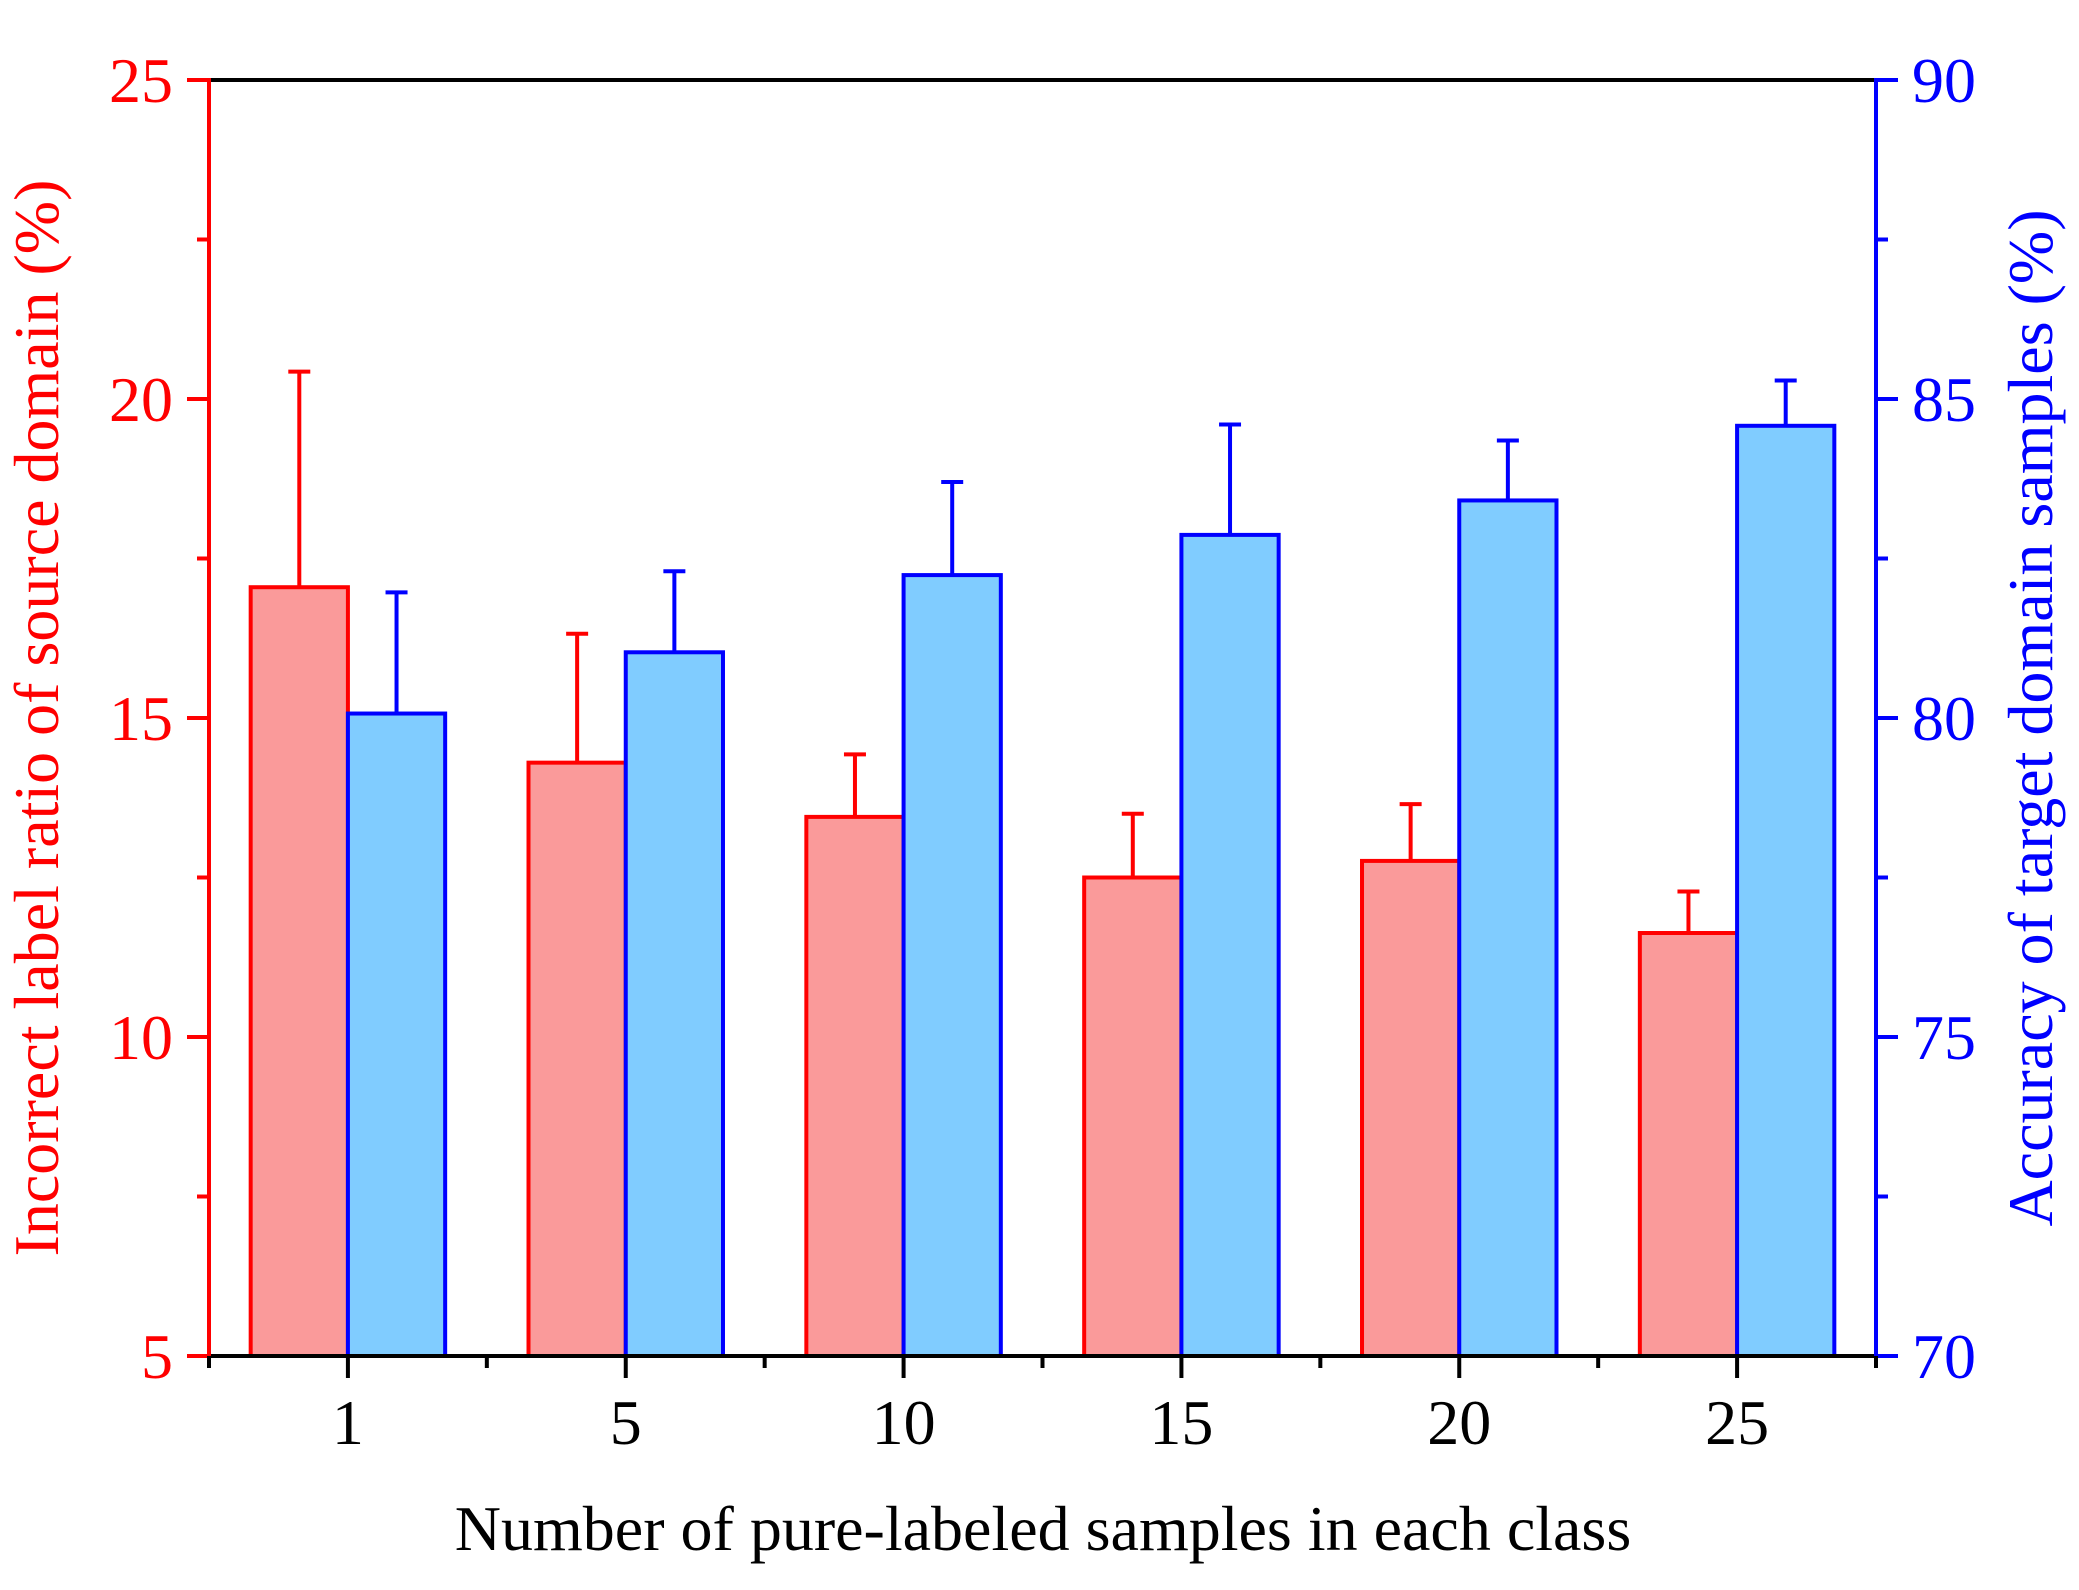  What do you see at coordinates (1944, 80) in the screenshot?
I see `right-tick-label: 90` at bounding box center [1944, 80].